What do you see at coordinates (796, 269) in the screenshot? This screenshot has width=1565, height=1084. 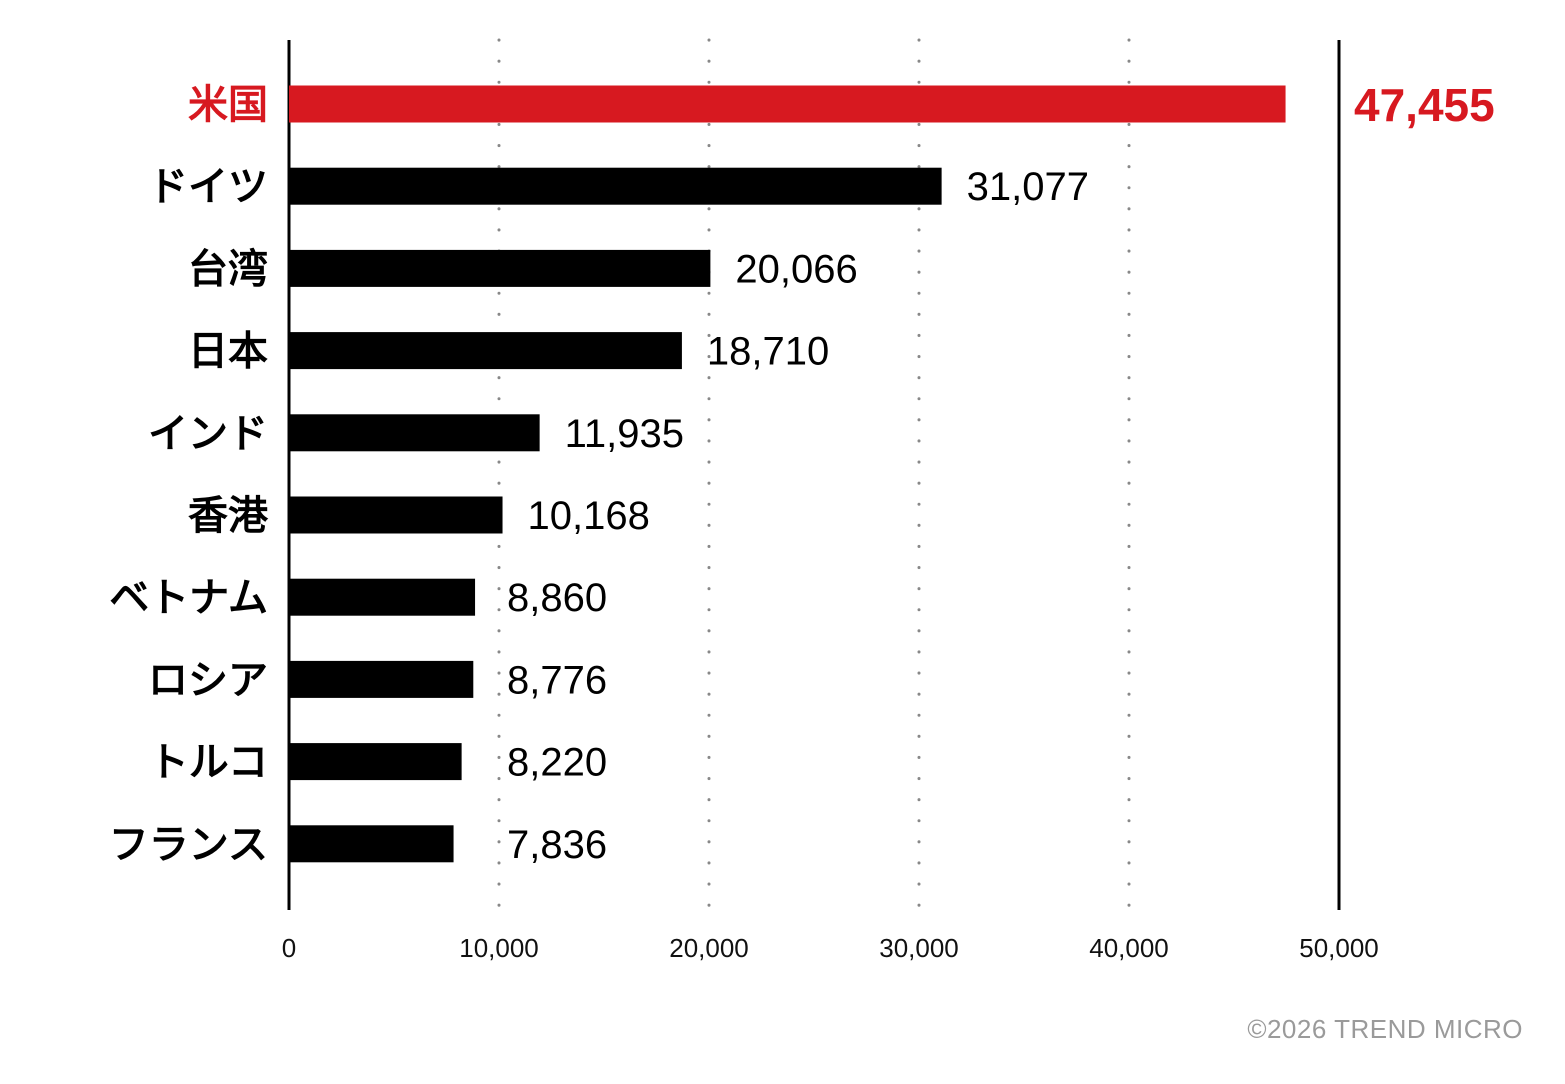 I see `value-label: 20,066` at bounding box center [796, 269].